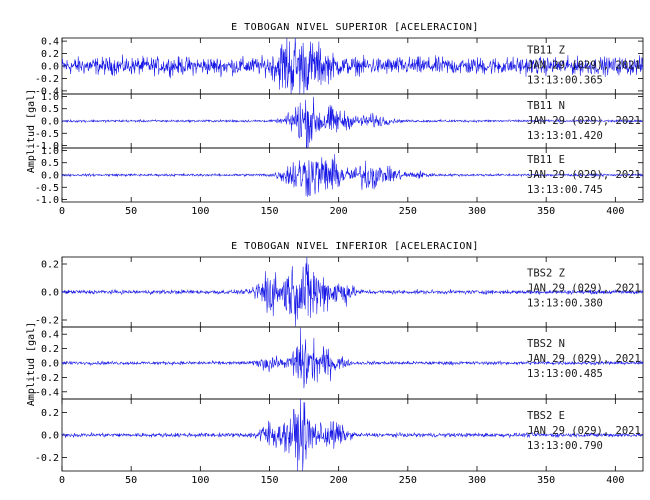 The image size is (650, 500). What do you see at coordinates (565, 446) in the screenshot?
I see `channel-time: 13:13:00.790` at bounding box center [565, 446].